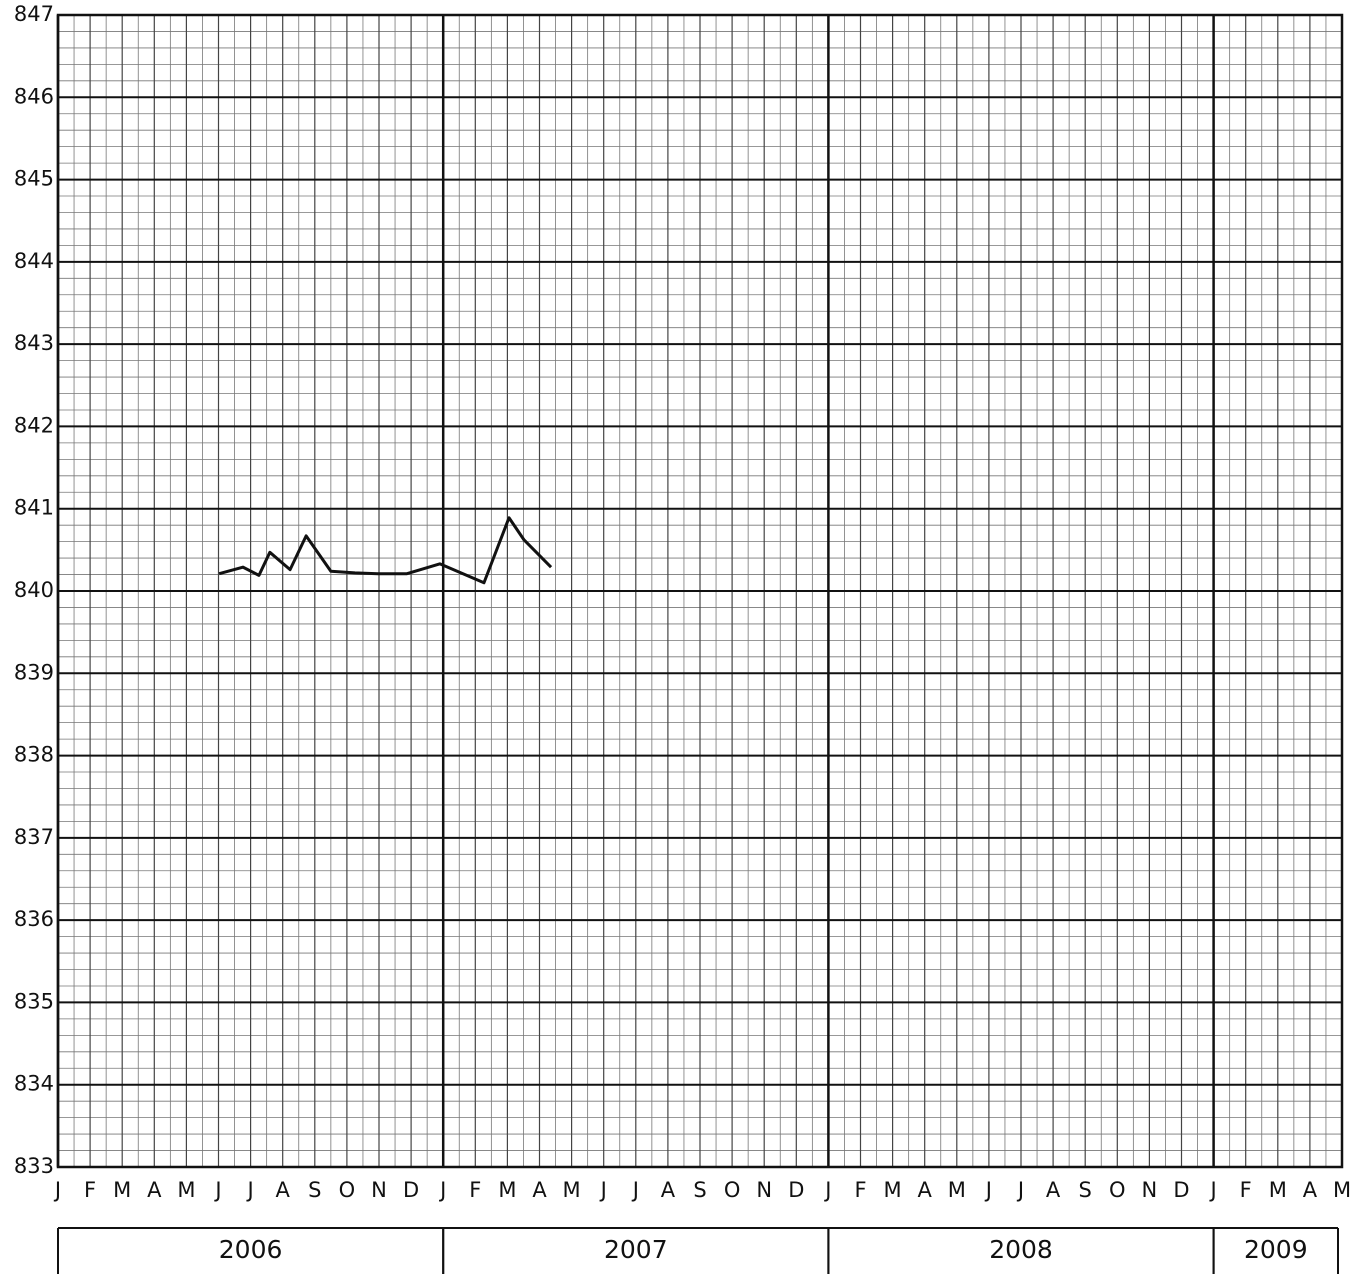  I want to click on y-tick-label: 841, so click(34, 508).